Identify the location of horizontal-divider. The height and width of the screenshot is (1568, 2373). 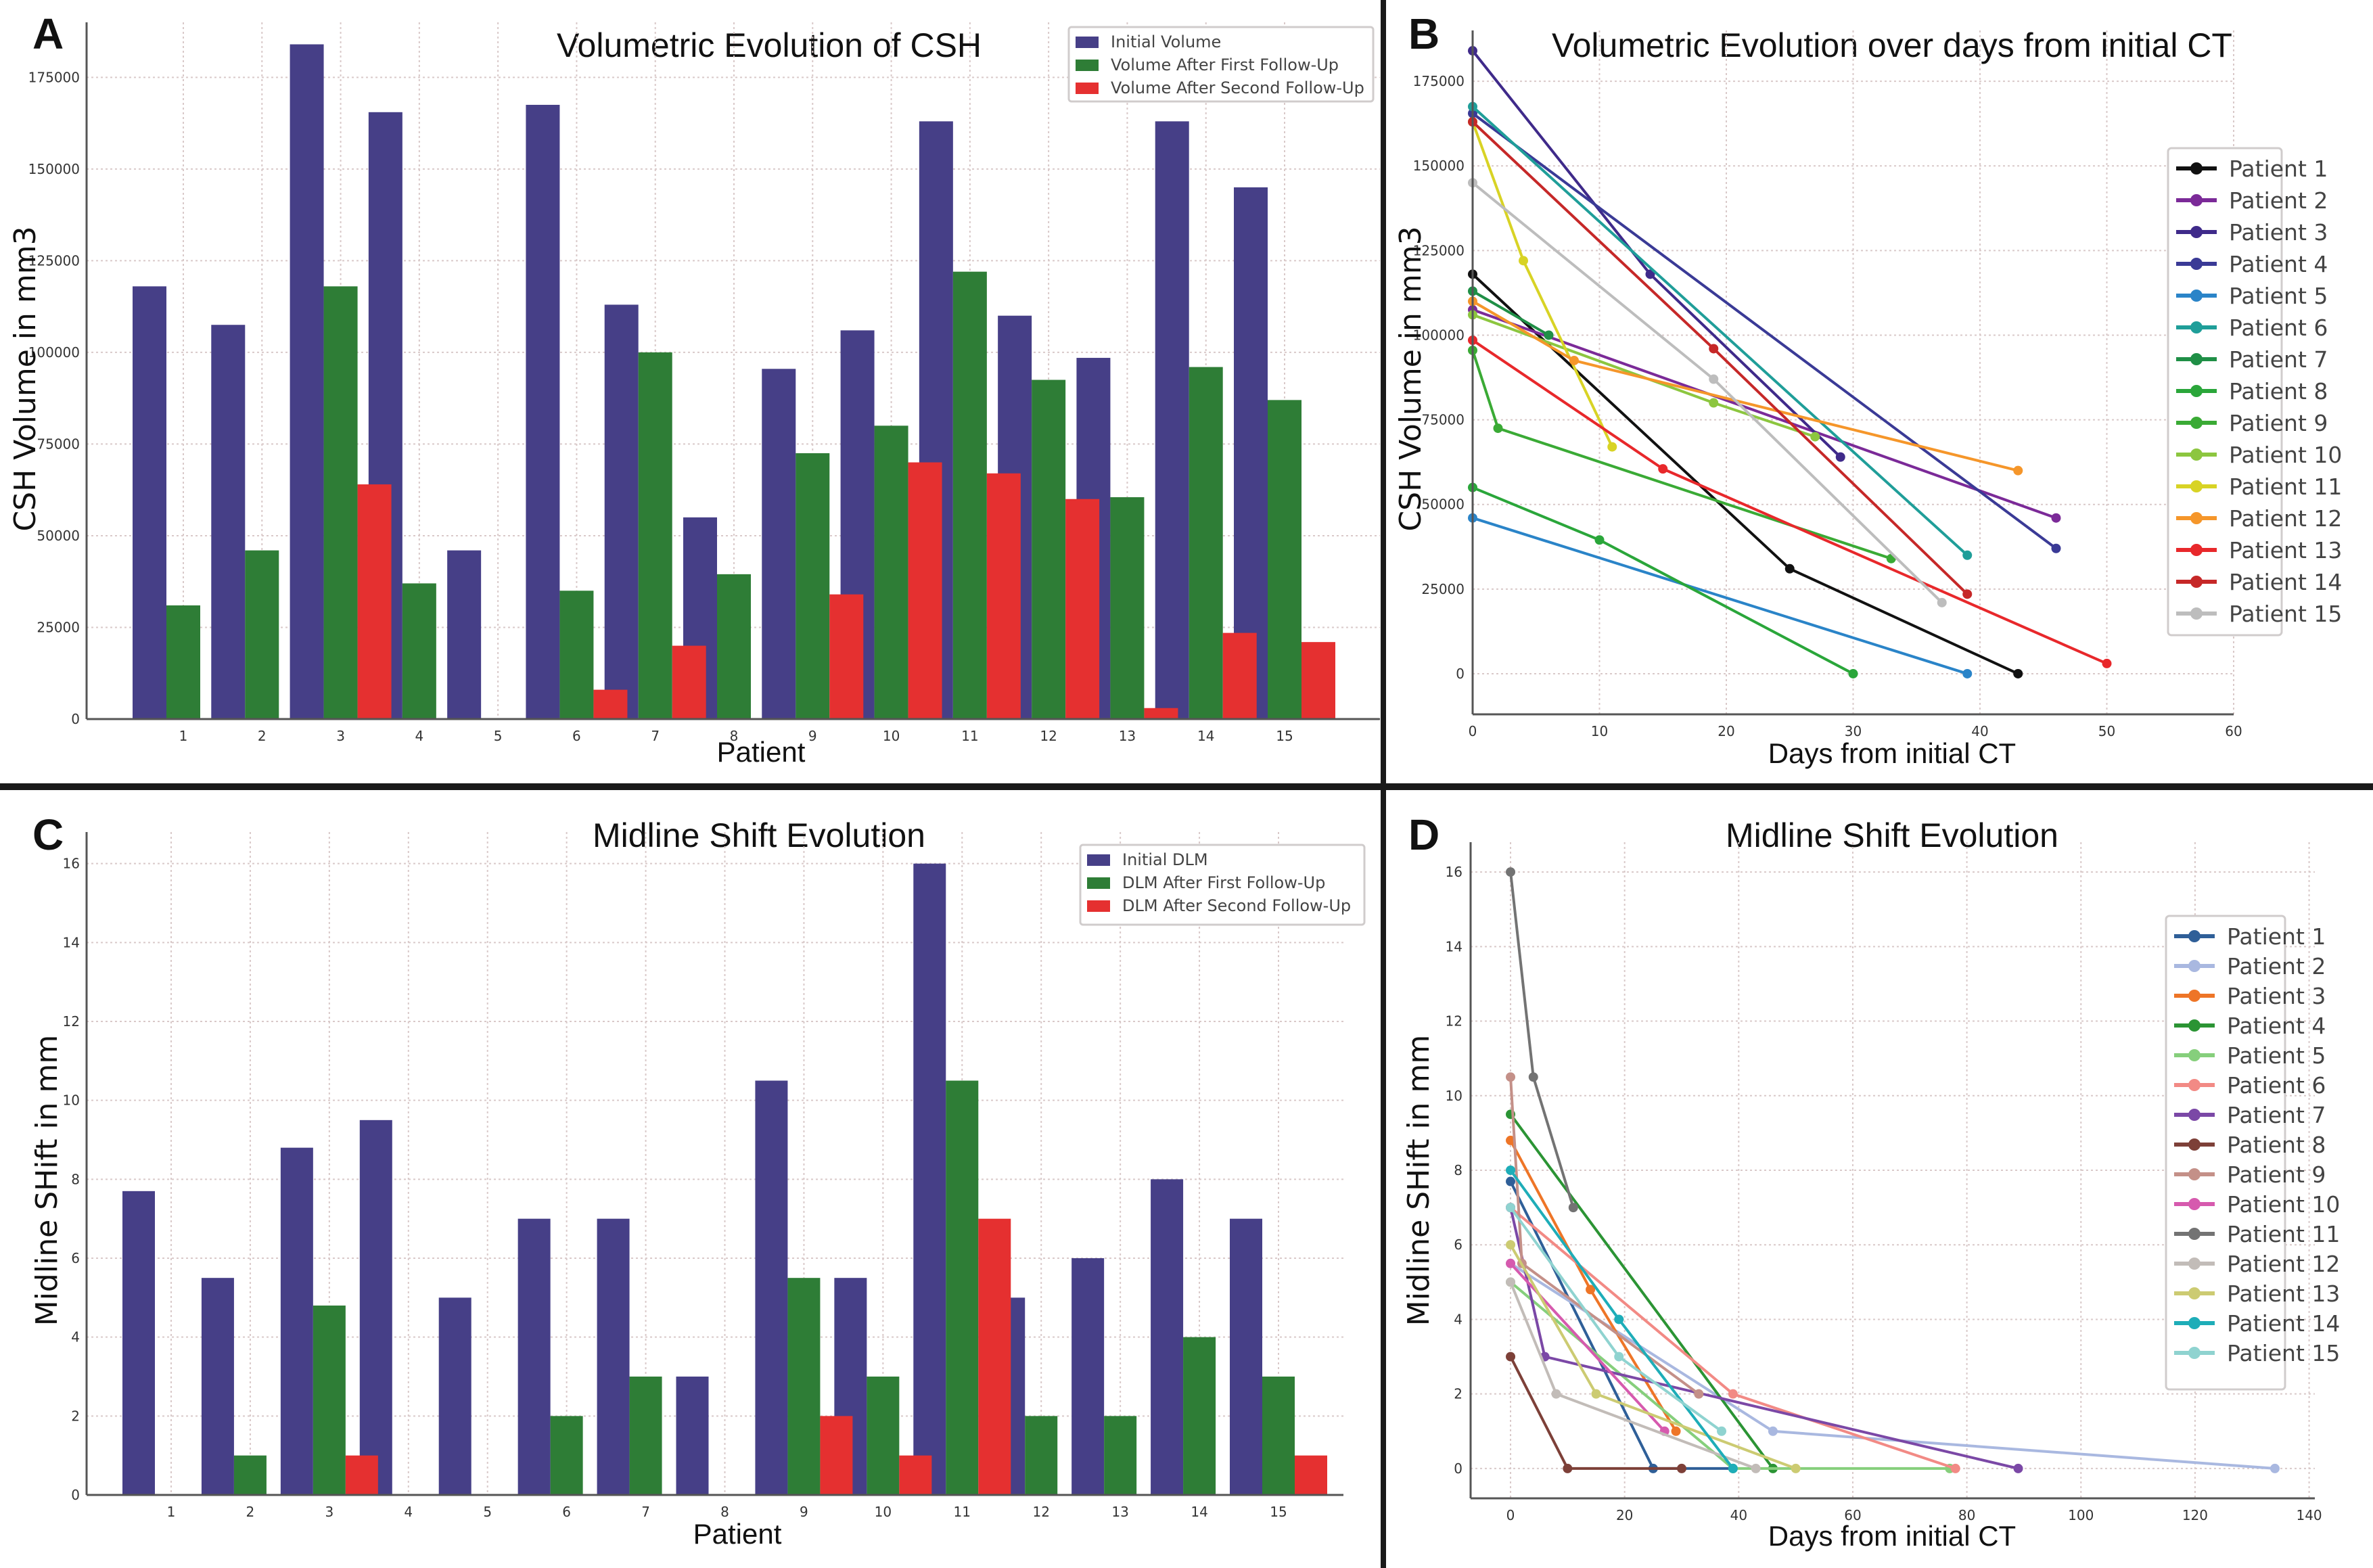
(1186, 786).